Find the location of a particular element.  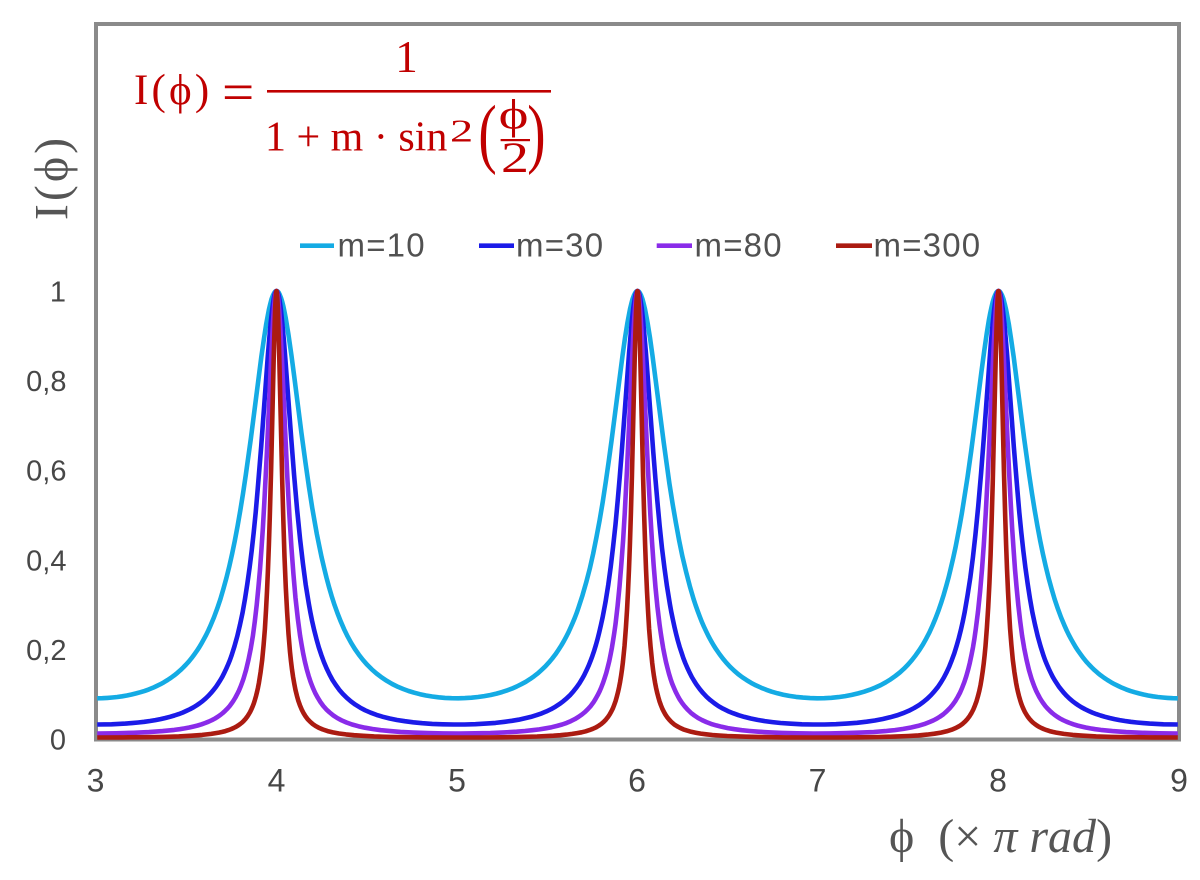

svg-text: 0,2 is located at coordinates (46, 651).